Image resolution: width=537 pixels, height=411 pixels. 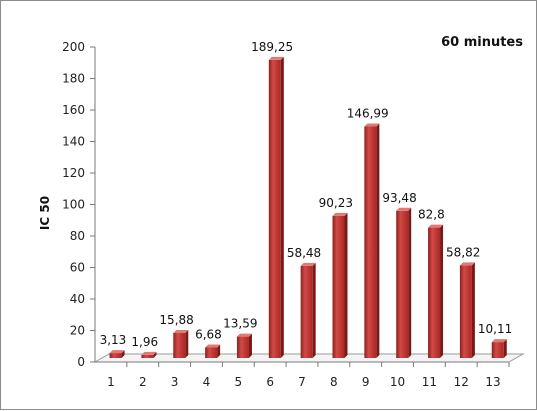 What do you see at coordinates (77, 236) in the screenshot?
I see `y-tick-label: 80` at bounding box center [77, 236].